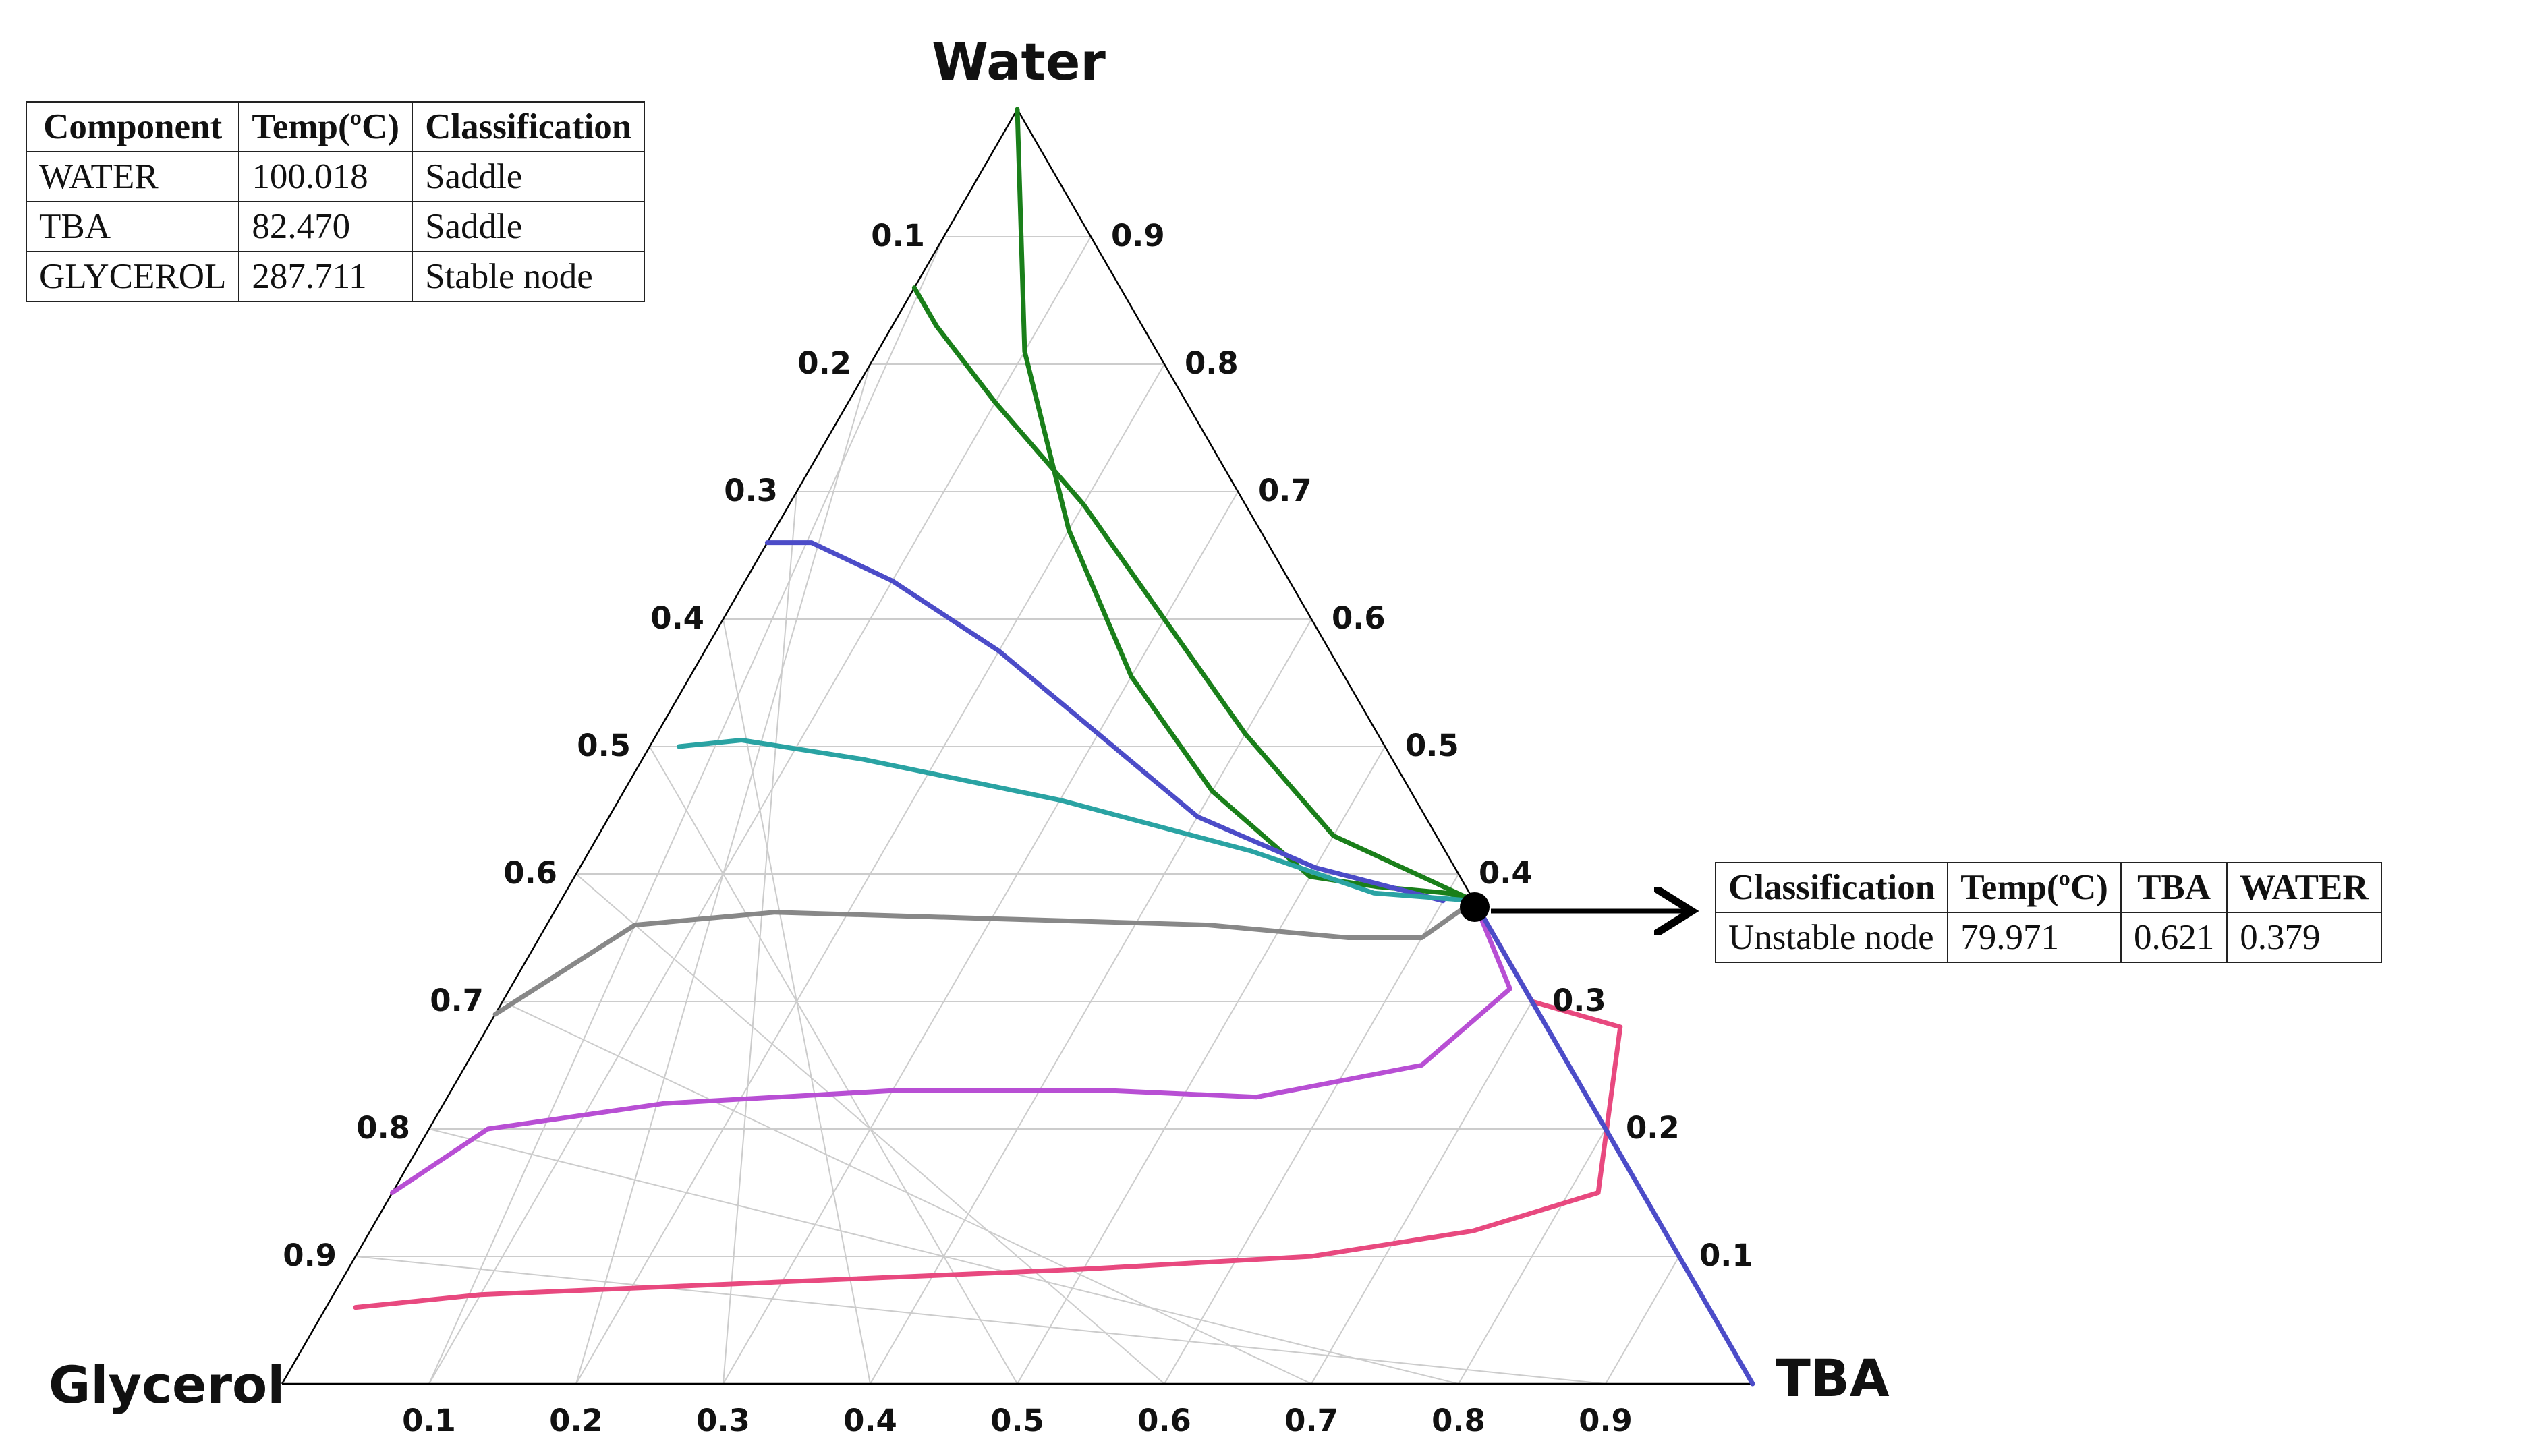 This screenshot has width=2548, height=1456. What do you see at coordinates (133, 276) in the screenshot?
I see `table-cell: GLYCEROL` at bounding box center [133, 276].